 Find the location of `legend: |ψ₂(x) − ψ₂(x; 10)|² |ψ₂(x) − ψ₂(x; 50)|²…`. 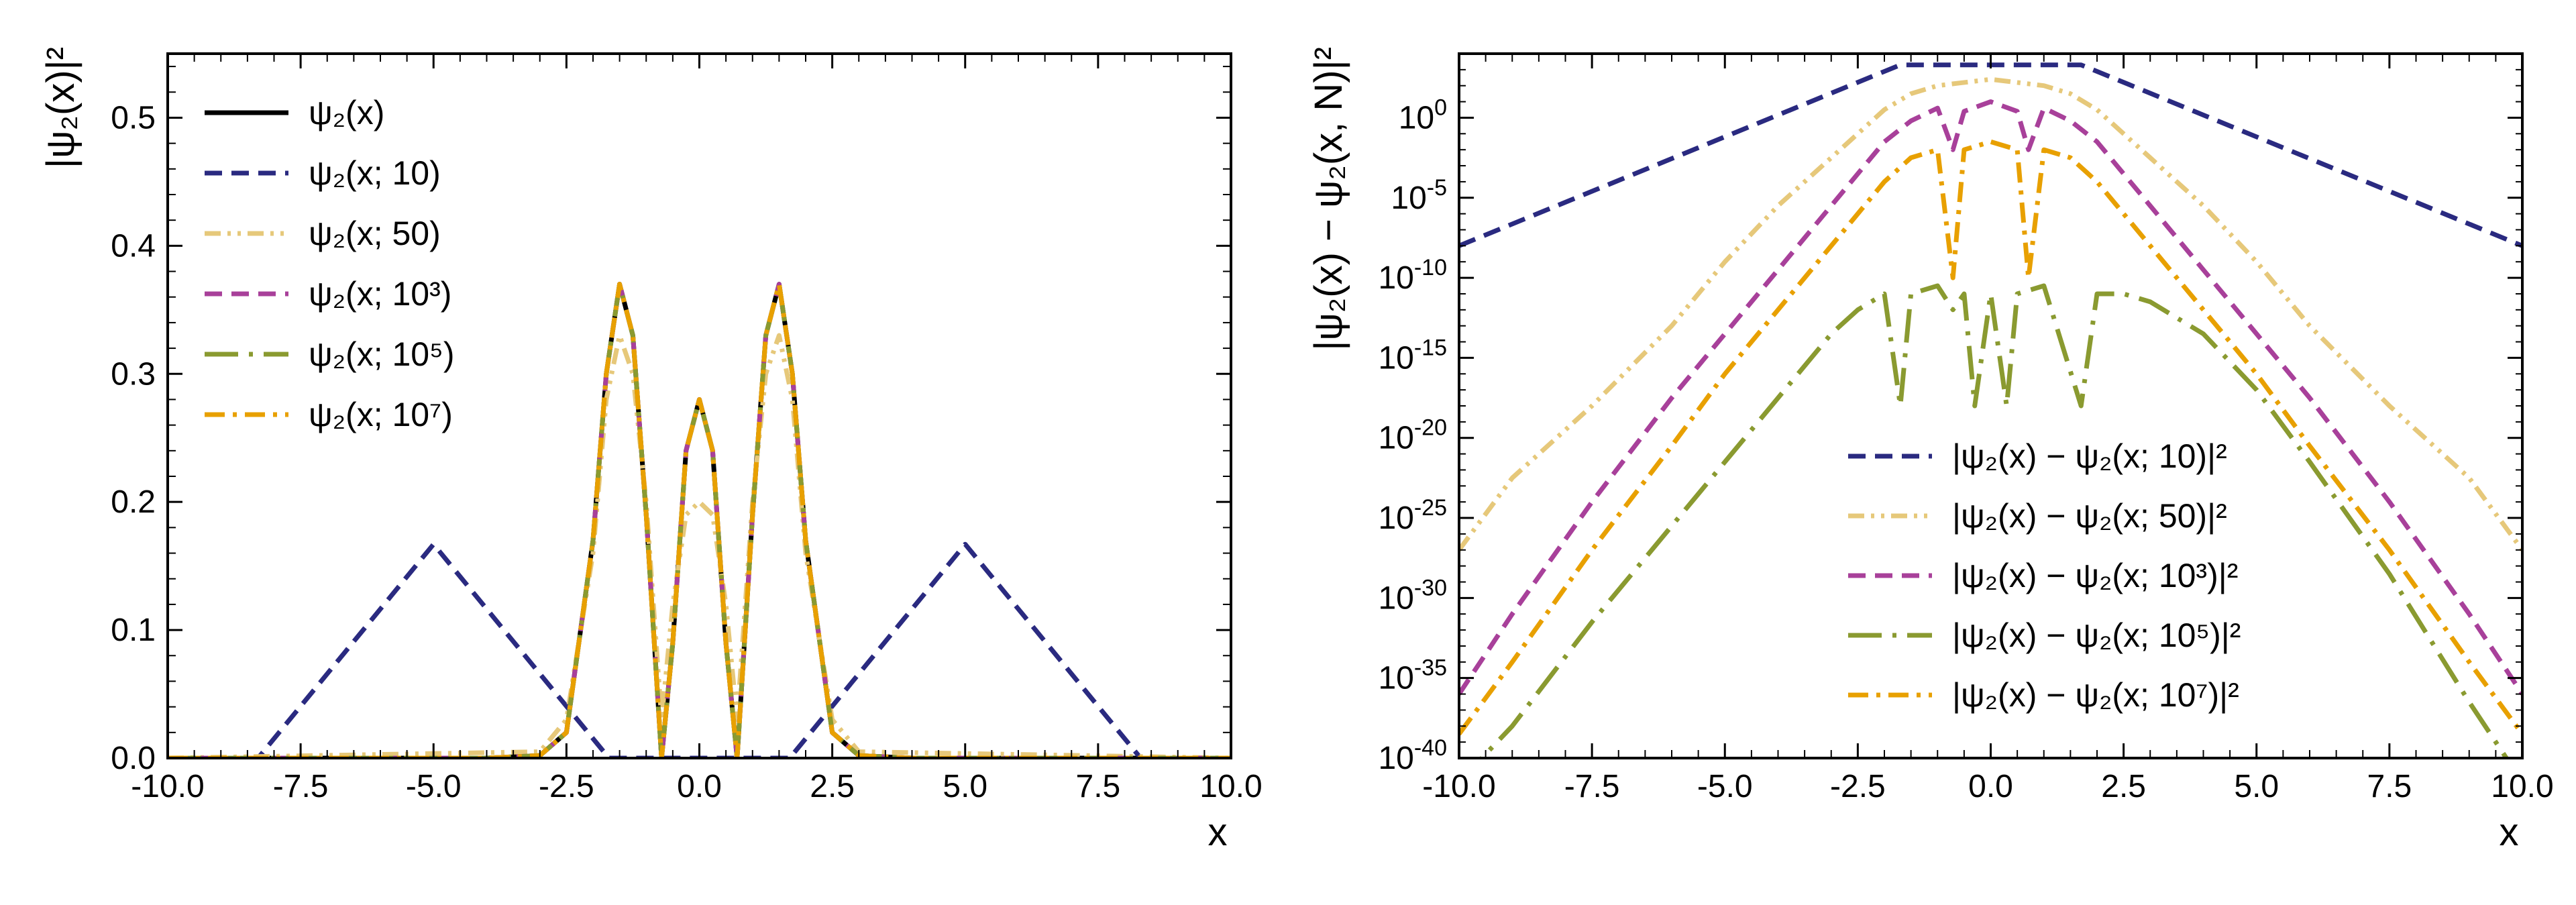

legend: |ψ₂(x) − ψ₂(x; 10)|² |ψ₂(x) − ψ₂(x; 50)|²… is located at coordinates (2044, 575).